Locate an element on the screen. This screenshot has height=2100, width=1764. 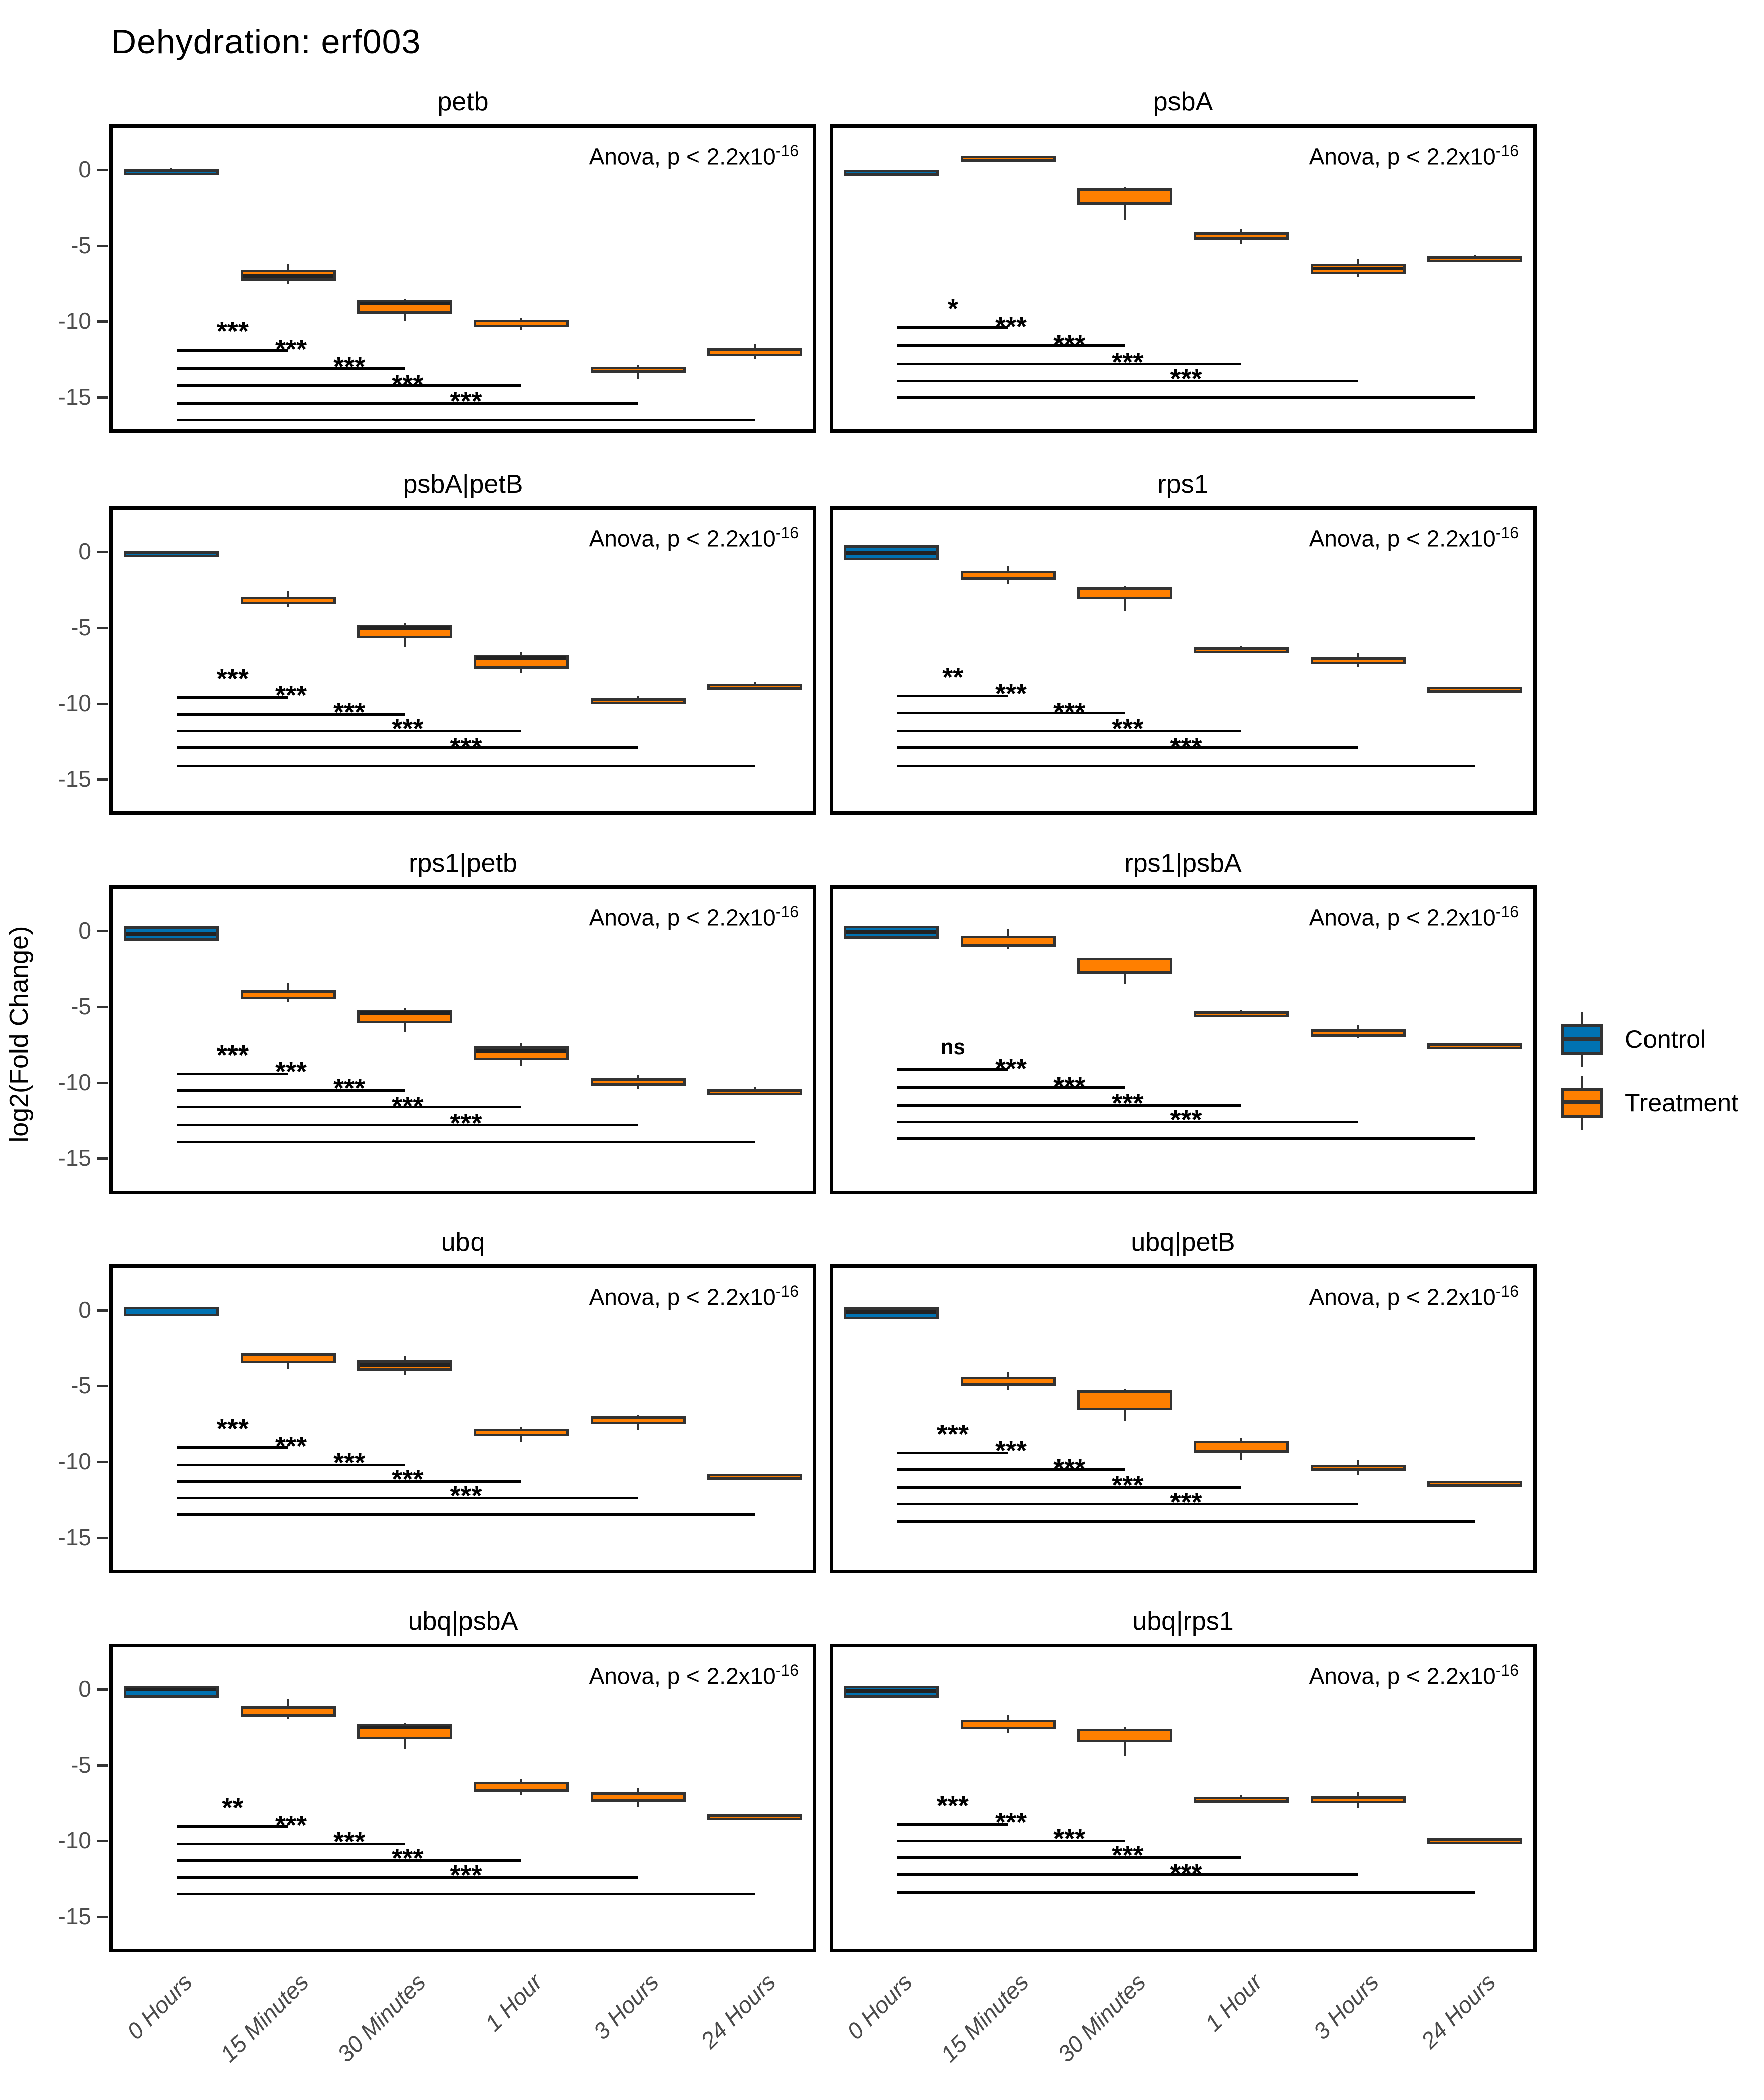
panel-title: petb is located at coordinates (463, 101).